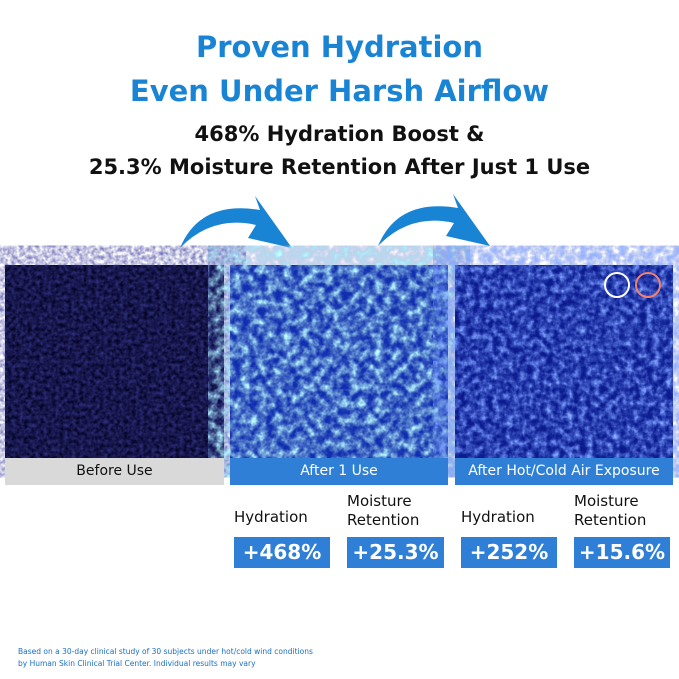  Describe the element at coordinates (648, 285) in the screenshot. I see `icon-hot` at that location.